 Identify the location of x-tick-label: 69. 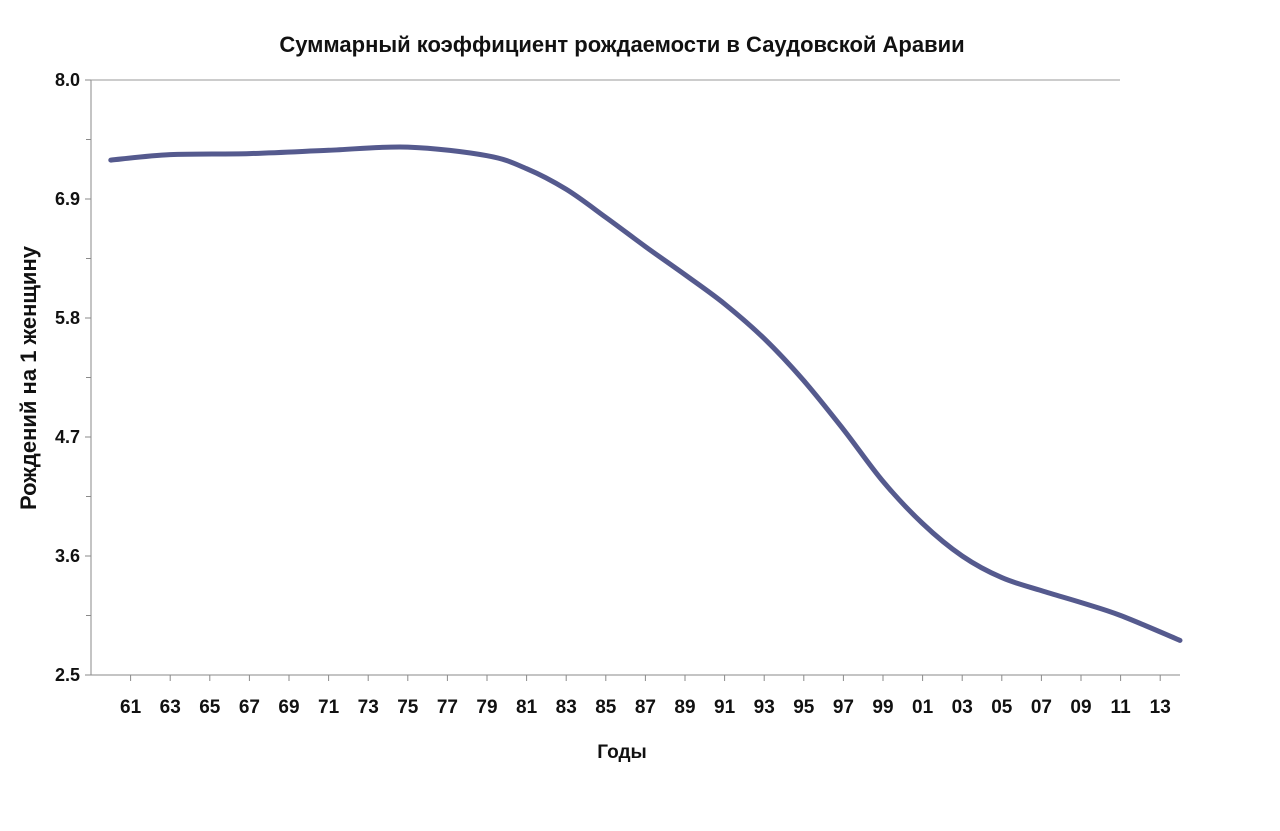
(288, 707).